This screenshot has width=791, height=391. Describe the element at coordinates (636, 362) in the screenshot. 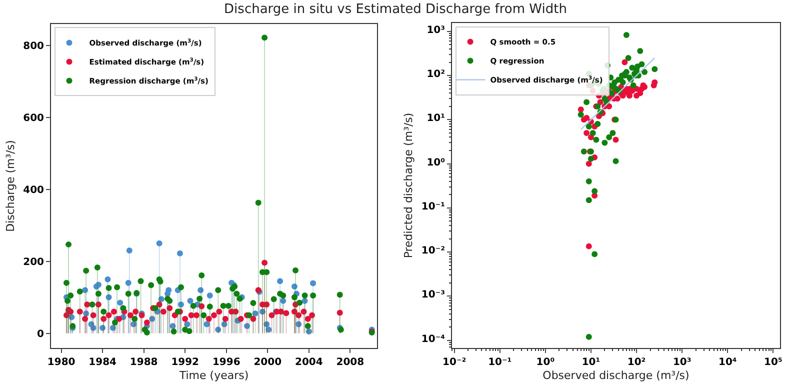

I see `x-tick-label: 10²` at that location.